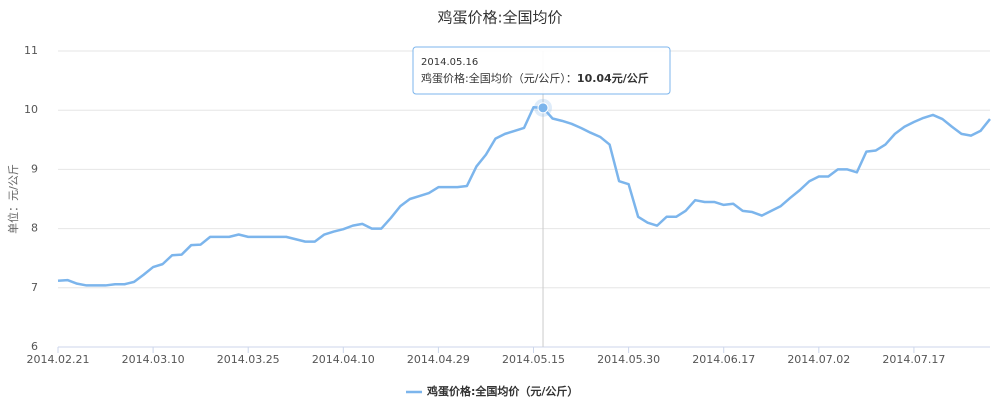 Image resolution: width=1000 pixels, height=405 pixels. What do you see at coordinates (613, 78) in the screenshot?
I see `tooltip-value: 10.04元/公斤` at bounding box center [613, 78].